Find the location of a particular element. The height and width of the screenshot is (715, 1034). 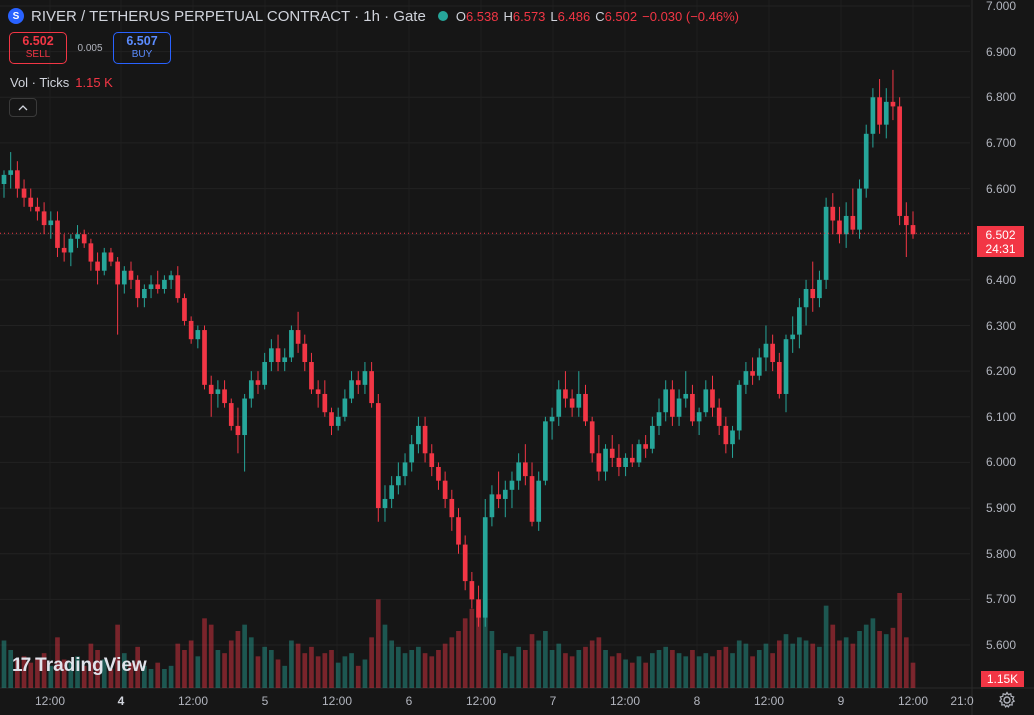

sell-button: 6.502 SELL is located at coordinates (38, 48).